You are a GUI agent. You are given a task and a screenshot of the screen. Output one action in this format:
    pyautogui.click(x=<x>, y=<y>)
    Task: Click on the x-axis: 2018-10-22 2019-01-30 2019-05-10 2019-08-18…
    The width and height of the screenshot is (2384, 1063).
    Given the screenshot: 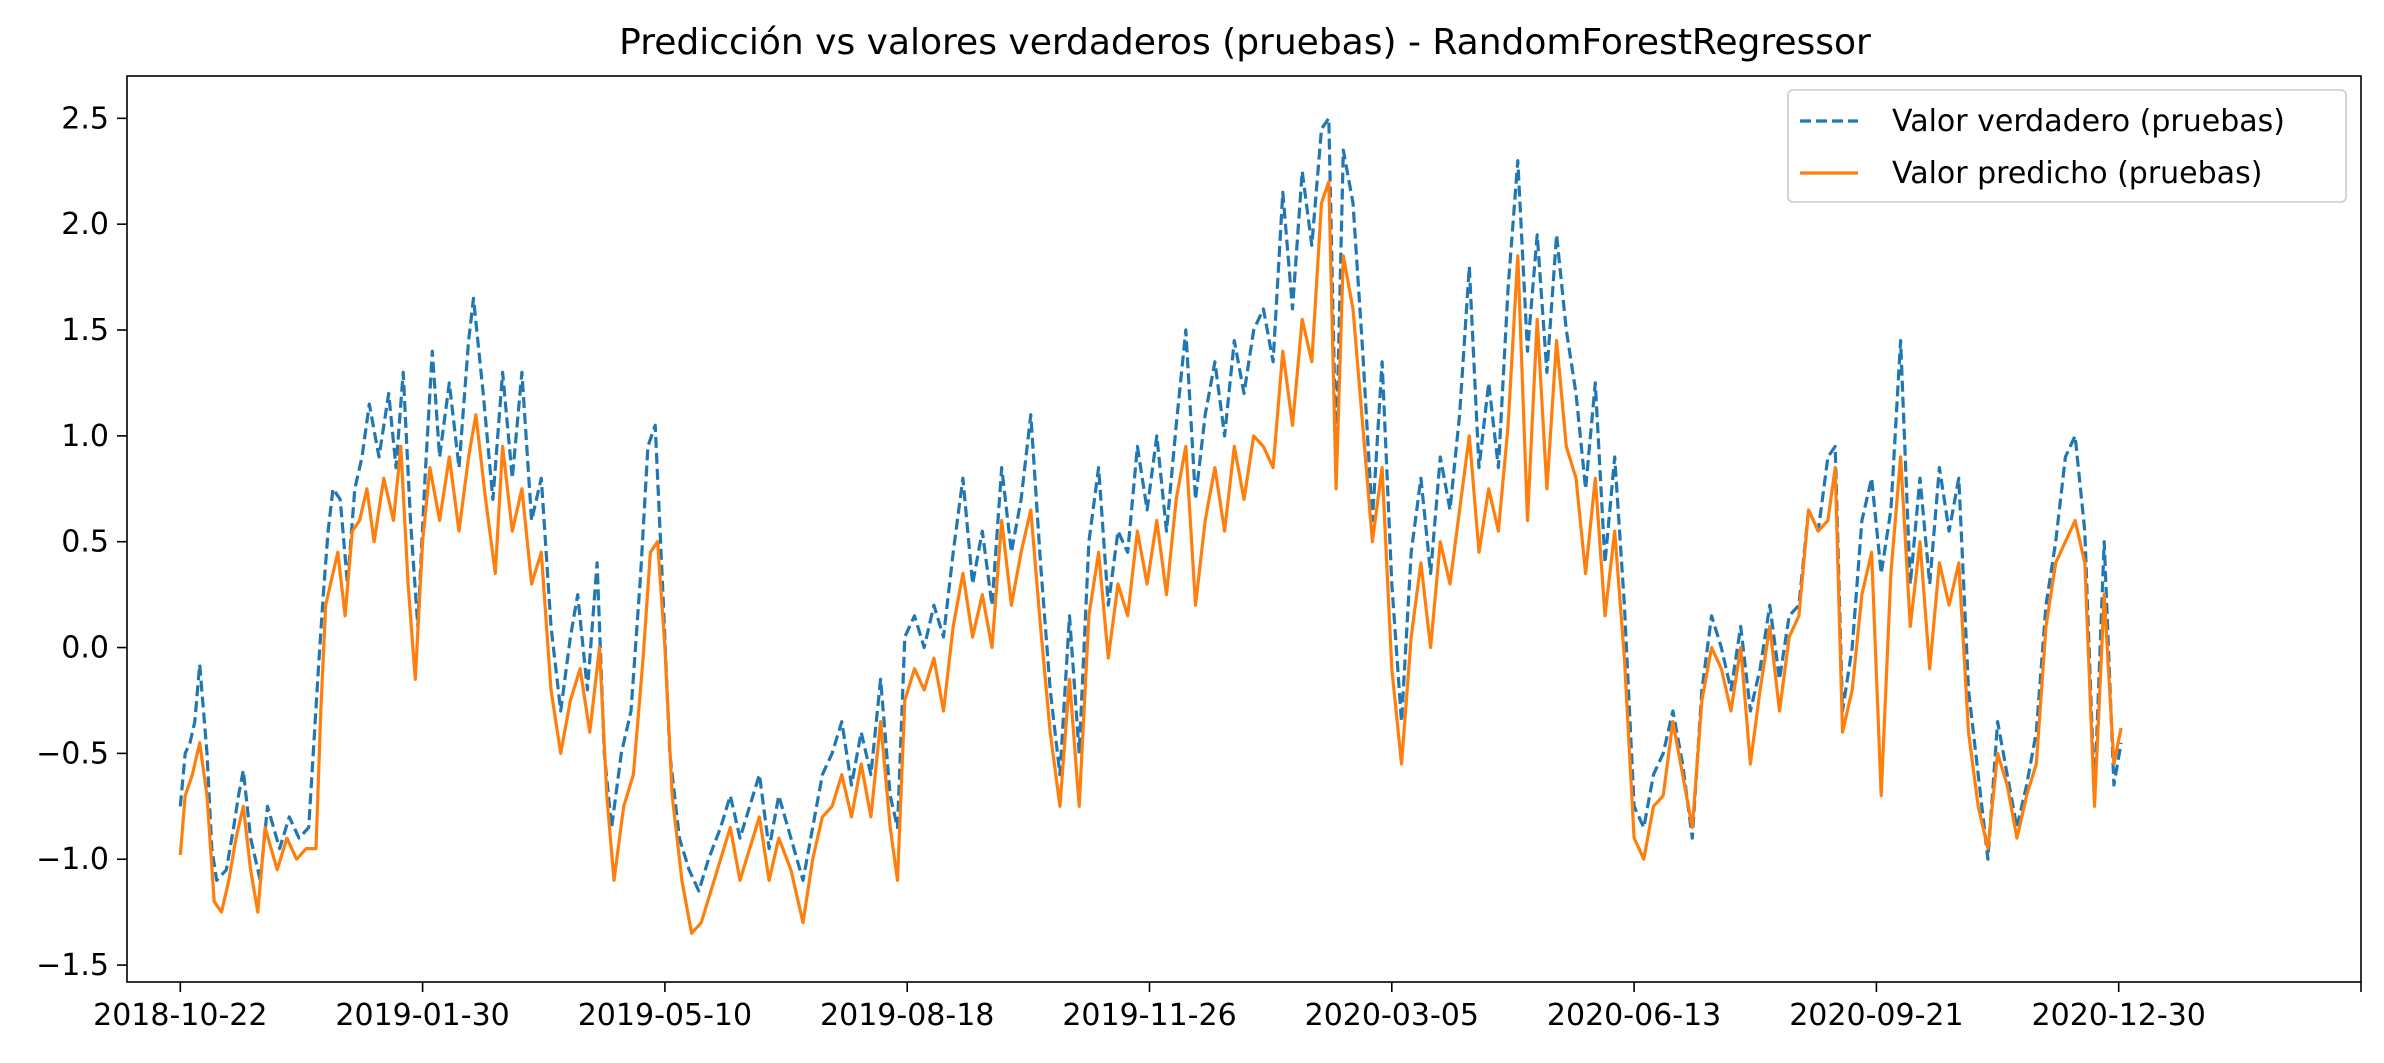 What is the action you would take?
    pyautogui.click(x=1227, y=1007)
    